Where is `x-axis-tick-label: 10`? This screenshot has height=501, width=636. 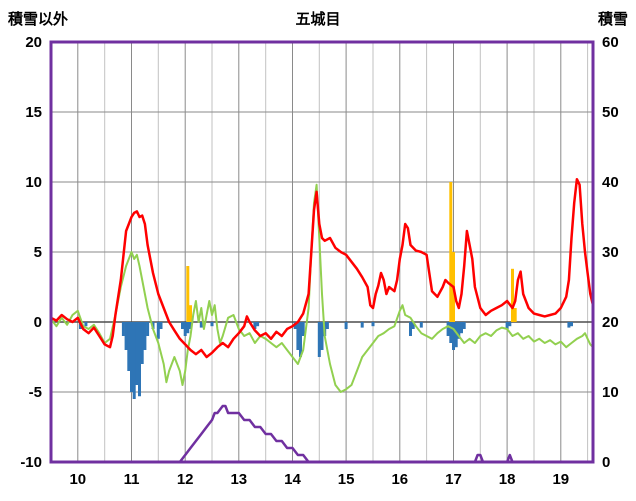 x-axis-tick-label: 10 is located at coordinates (77, 479).